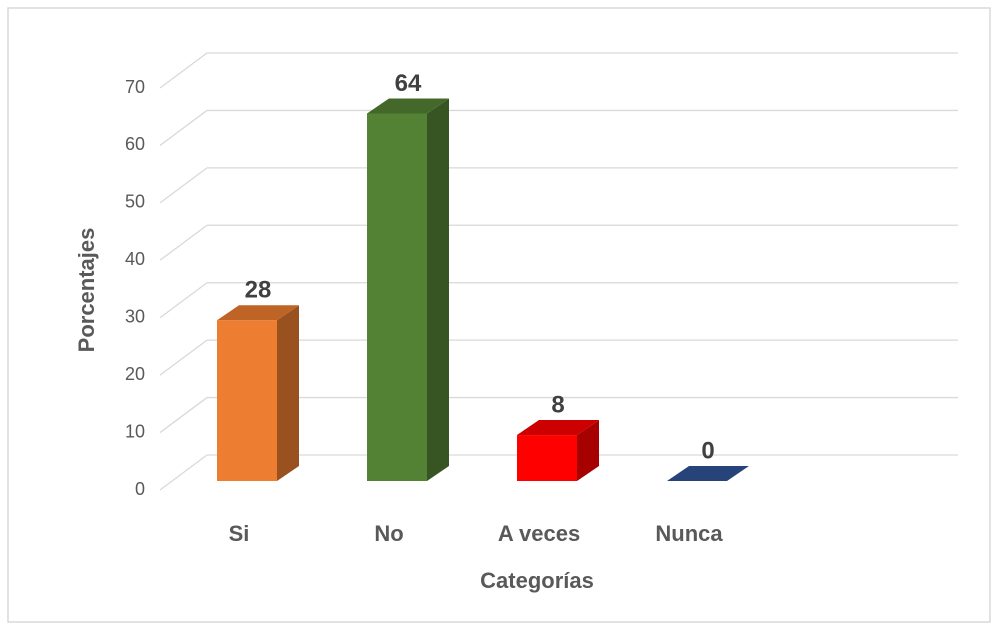 The width and height of the screenshot is (998, 631). What do you see at coordinates (707, 450) in the screenshot?
I see `value-label: 0` at bounding box center [707, 450].